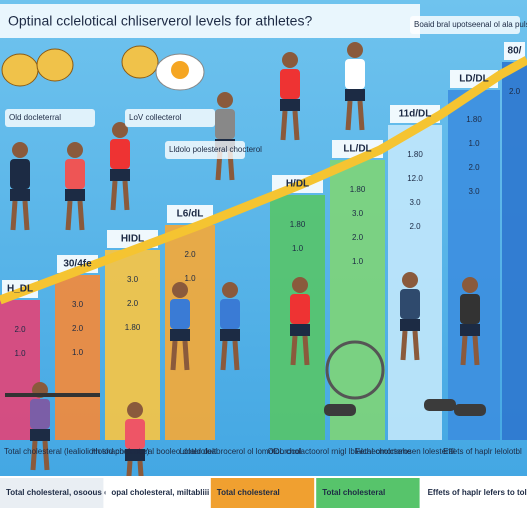 The width and height of the screenshot is (527, 527). What do you see at coordinates (74, 492) in the screenshot?
I see `footer-text: Total cholesteral, osoous ool betors` at bounding box center [74, 492].